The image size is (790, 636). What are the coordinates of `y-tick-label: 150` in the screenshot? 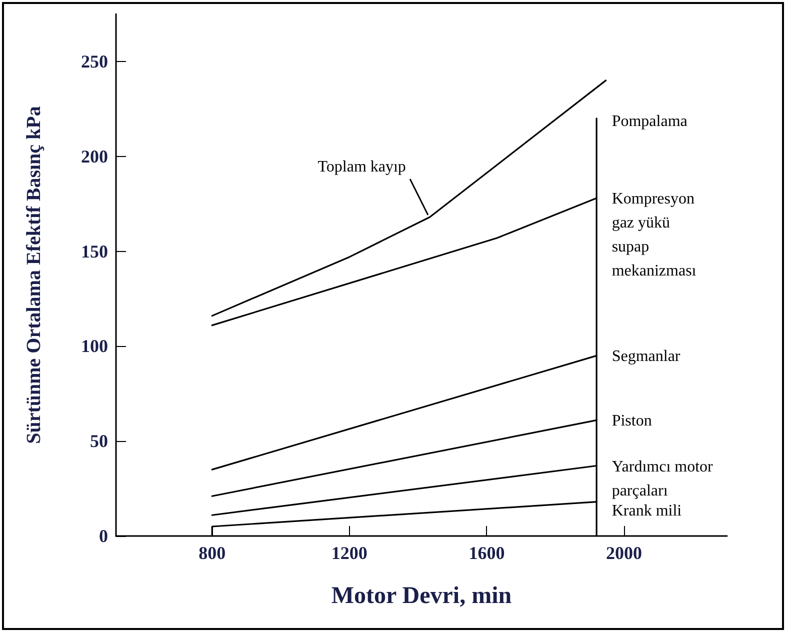 It's located at (94, 251).